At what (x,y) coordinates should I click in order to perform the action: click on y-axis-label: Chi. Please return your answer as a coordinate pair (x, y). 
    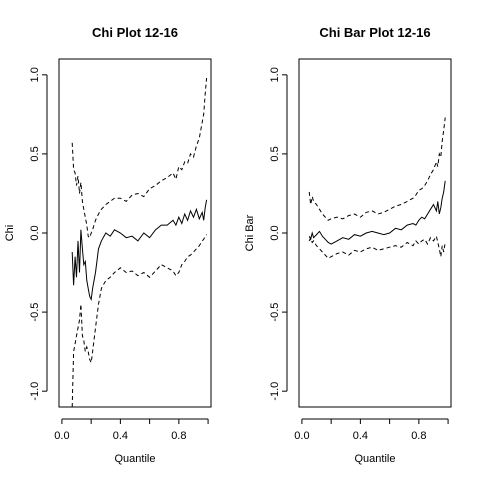
    Looking at the image, I should click on (10, 233).